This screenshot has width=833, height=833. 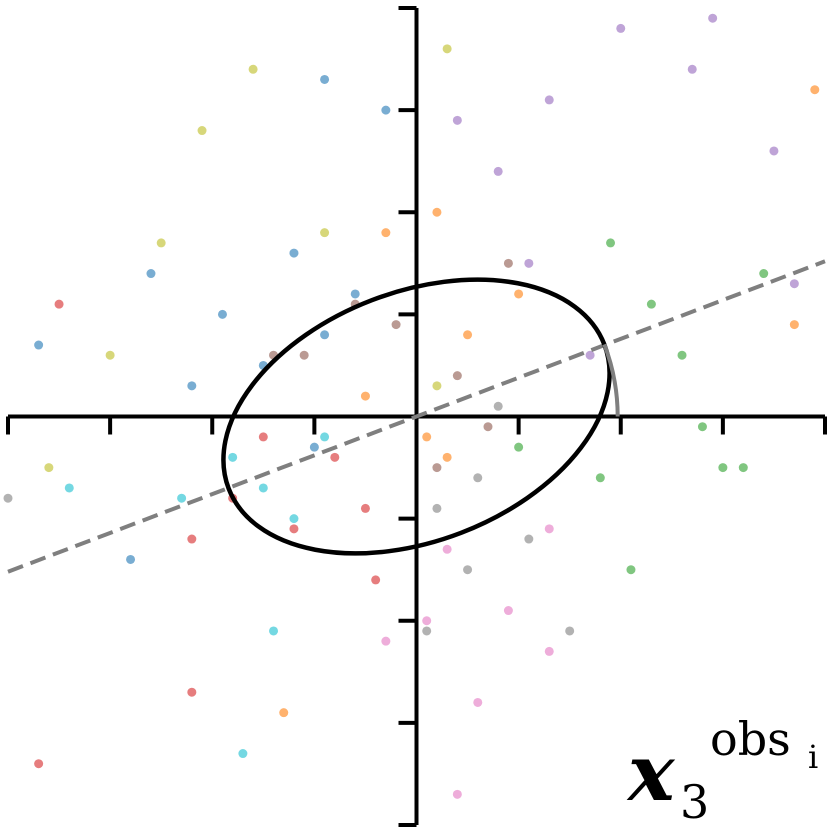 I want to click on annotation-sub: 3, so click(x=694, y=802).